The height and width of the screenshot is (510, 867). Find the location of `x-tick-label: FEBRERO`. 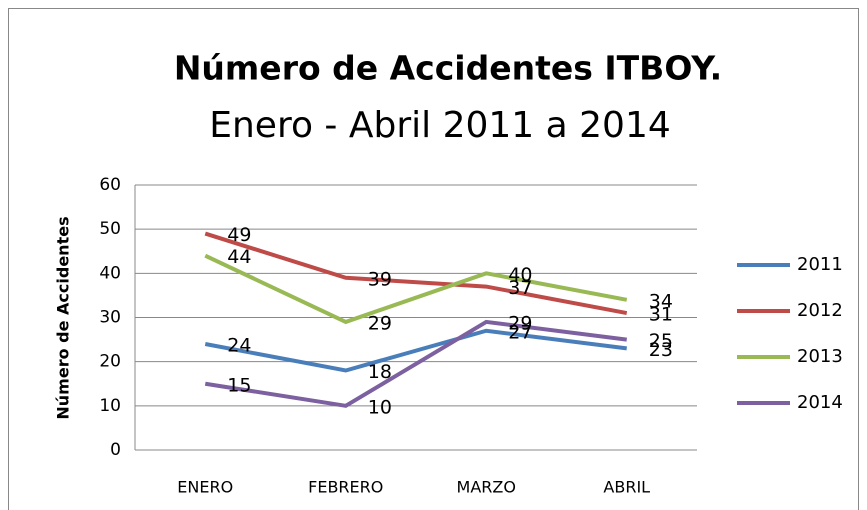

x-tick-label: FEBRERO is located at coordinates (345, 487).